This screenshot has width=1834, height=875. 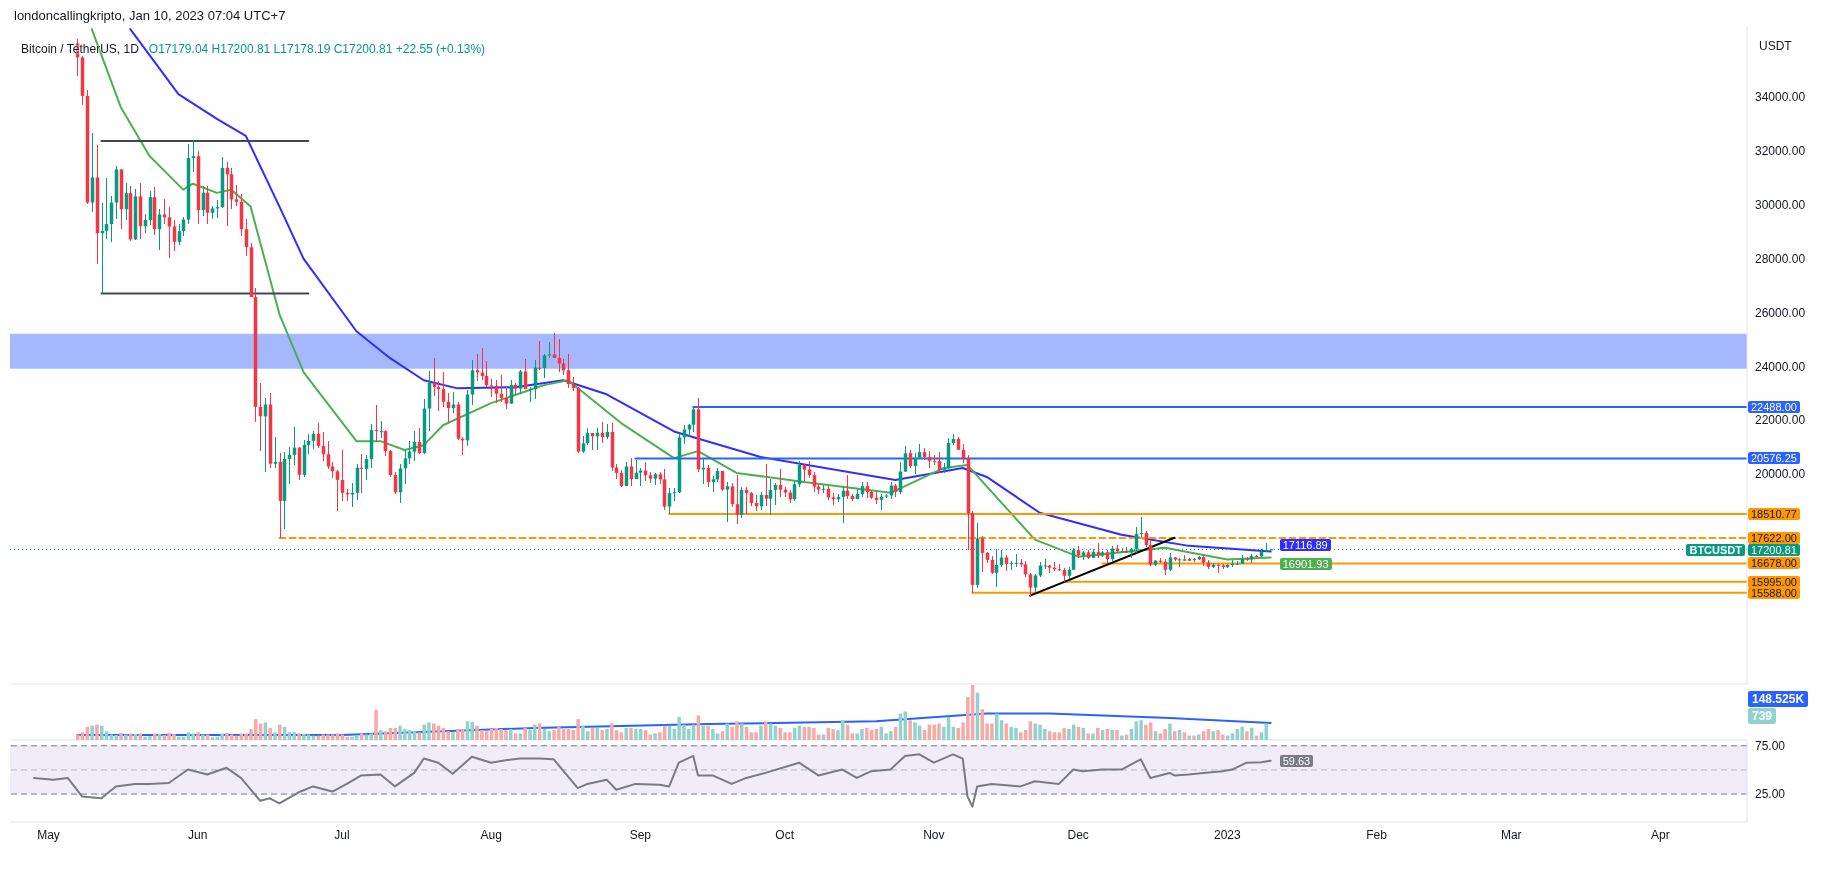 What do you see at coordinates (1377, 834) in the screenshot?
I see `x-tick-label: Feb` at bounding box center [1377, 834].